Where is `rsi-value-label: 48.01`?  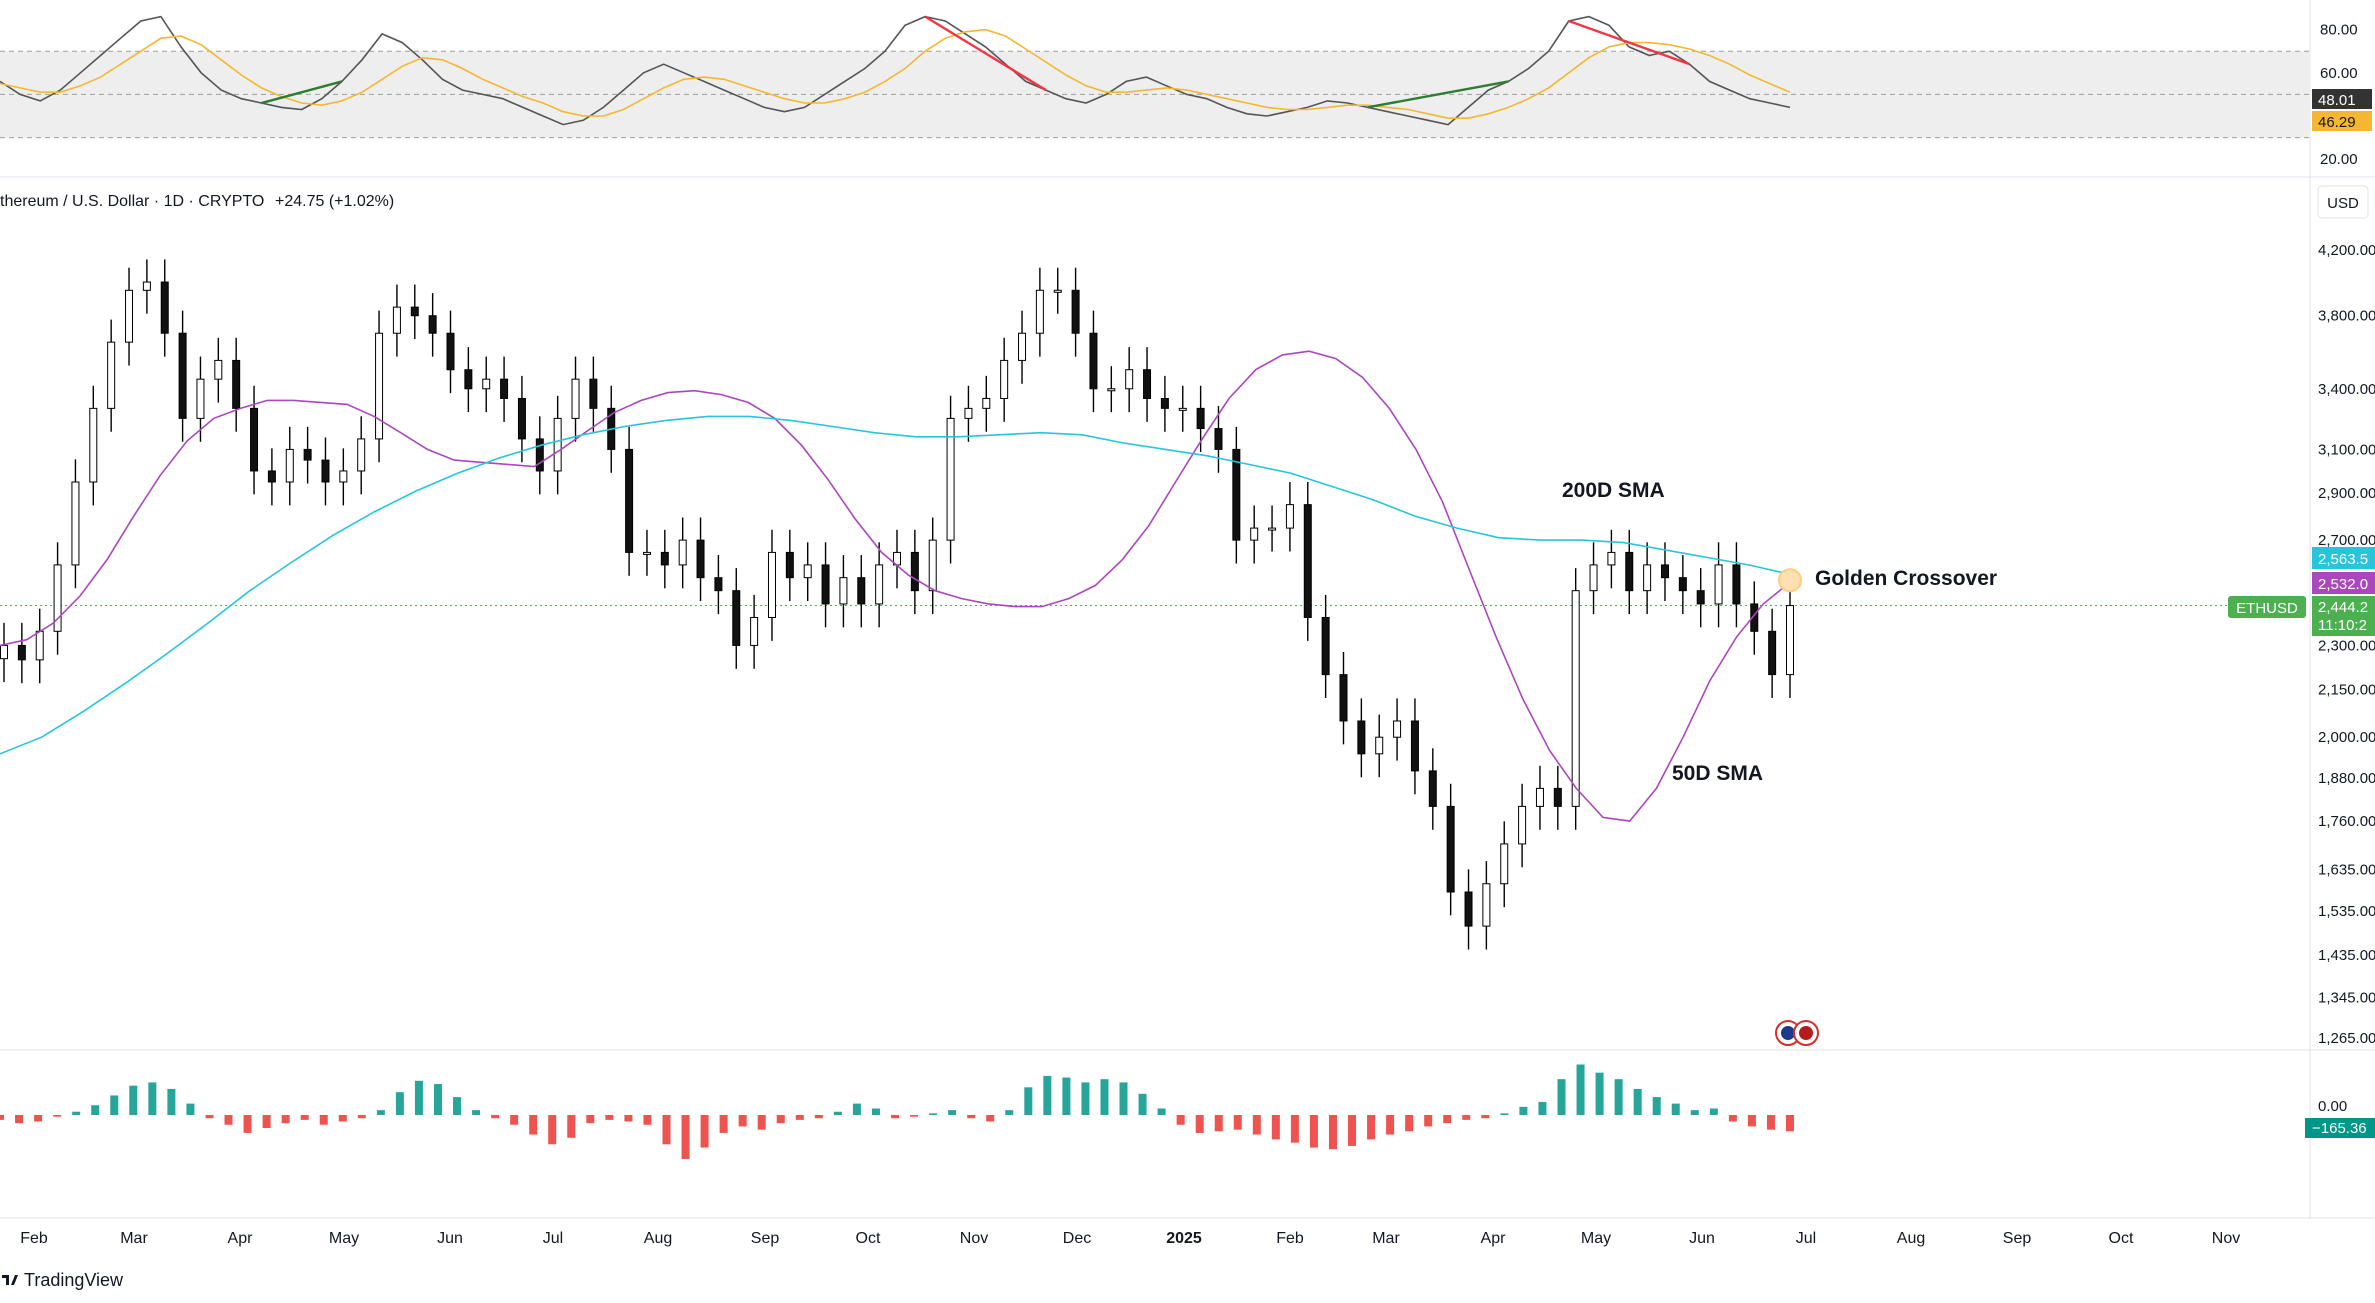
rsi-value-label: 48.01 is located at coordinates (2337, 100).